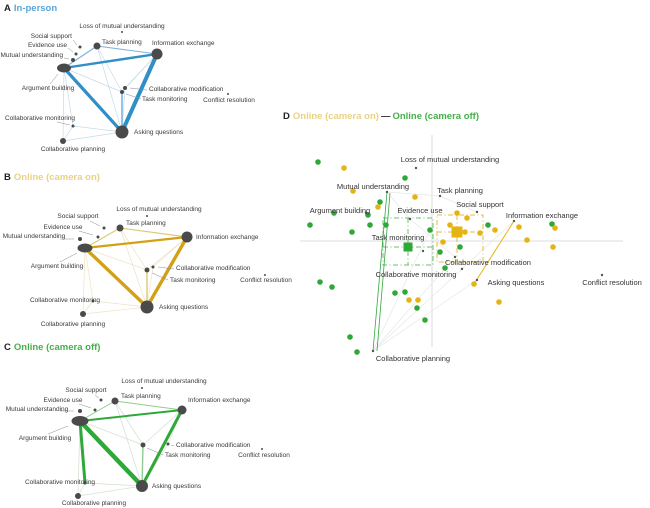  What do you see at coordinates (56, 177) in the screenshot?
I see `panel-b-condition: Online (camera on)` at bounding box center [56, 177].